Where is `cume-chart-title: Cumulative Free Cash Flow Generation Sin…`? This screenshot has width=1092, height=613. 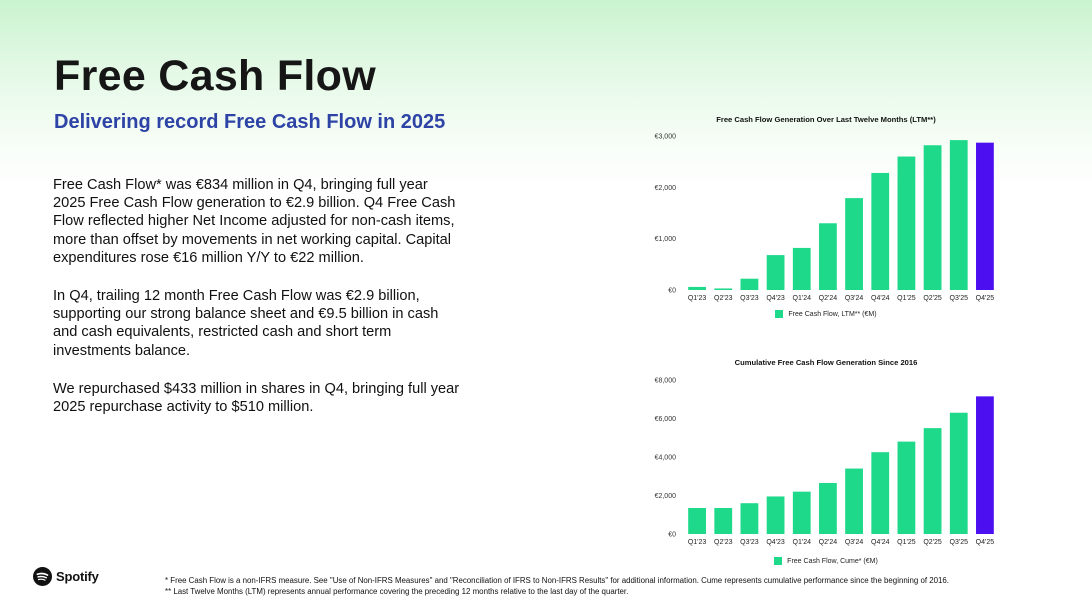
cume-chart-title: Cumulative Free Cash Flow Generation Sin… is located at coordinates (826, 362).